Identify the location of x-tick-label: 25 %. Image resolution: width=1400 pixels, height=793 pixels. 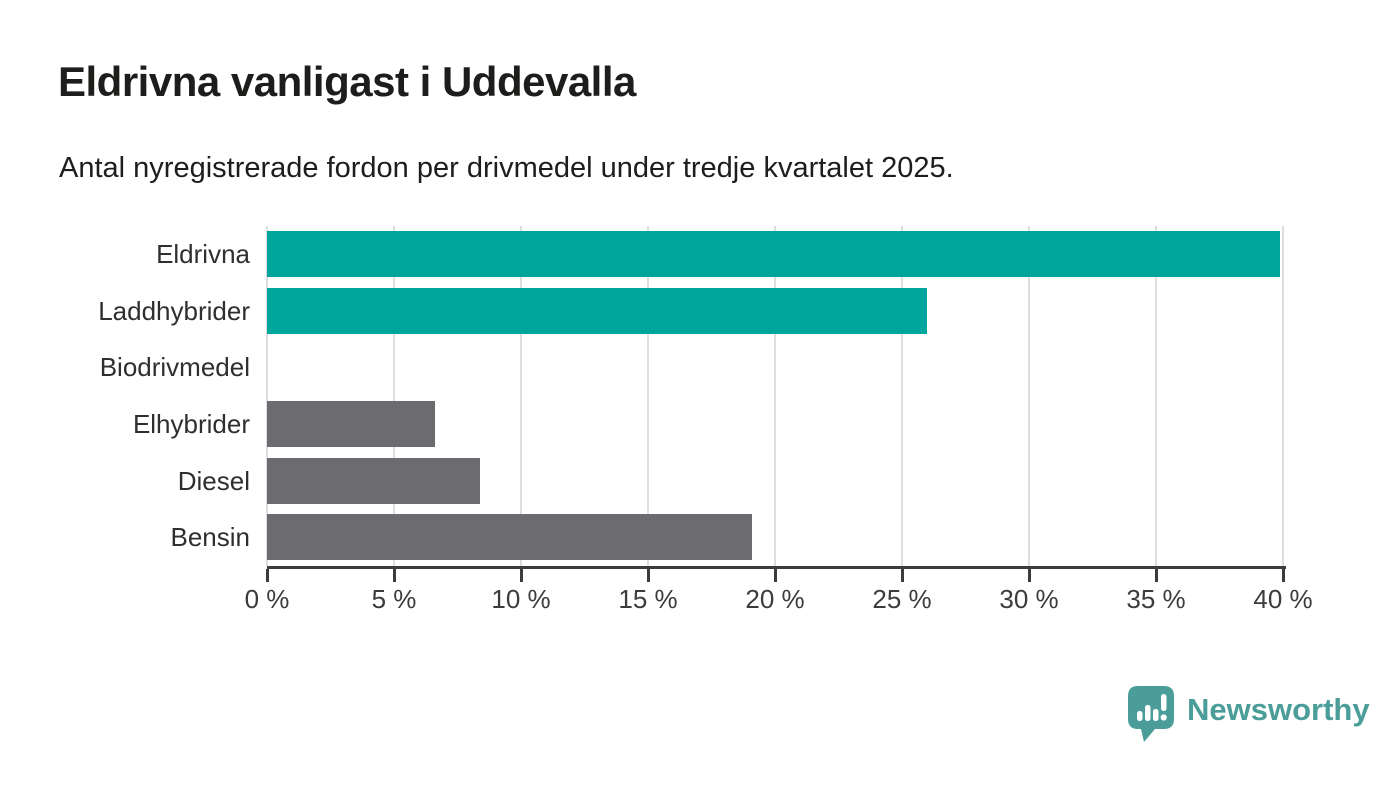
(902, 599).